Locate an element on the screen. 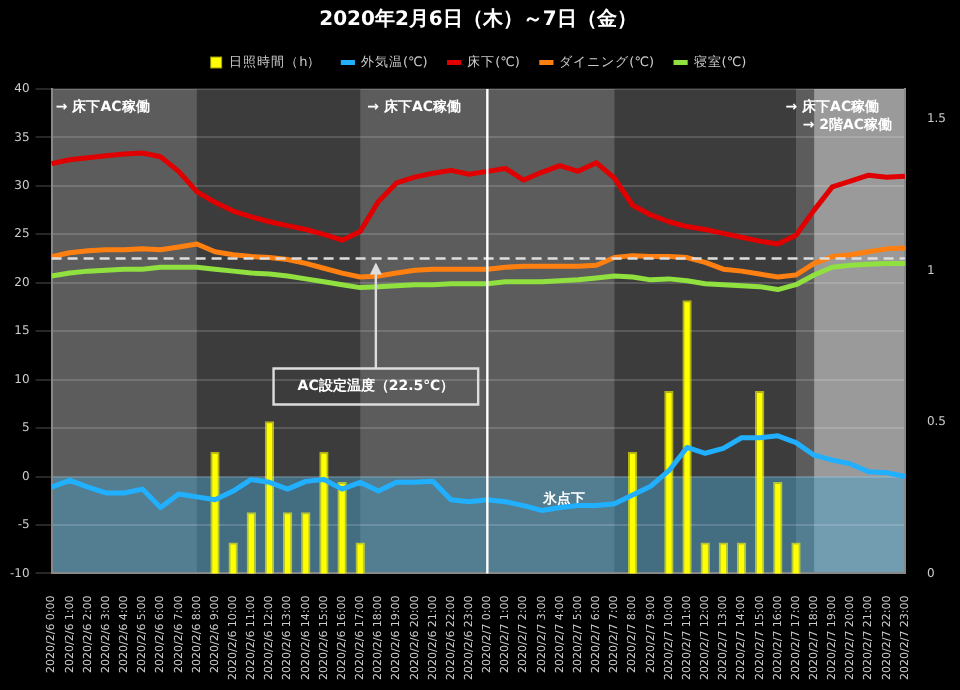  chart-title: 2020年2月6日（木）～7日（金） is located at coordinates (478, 19).